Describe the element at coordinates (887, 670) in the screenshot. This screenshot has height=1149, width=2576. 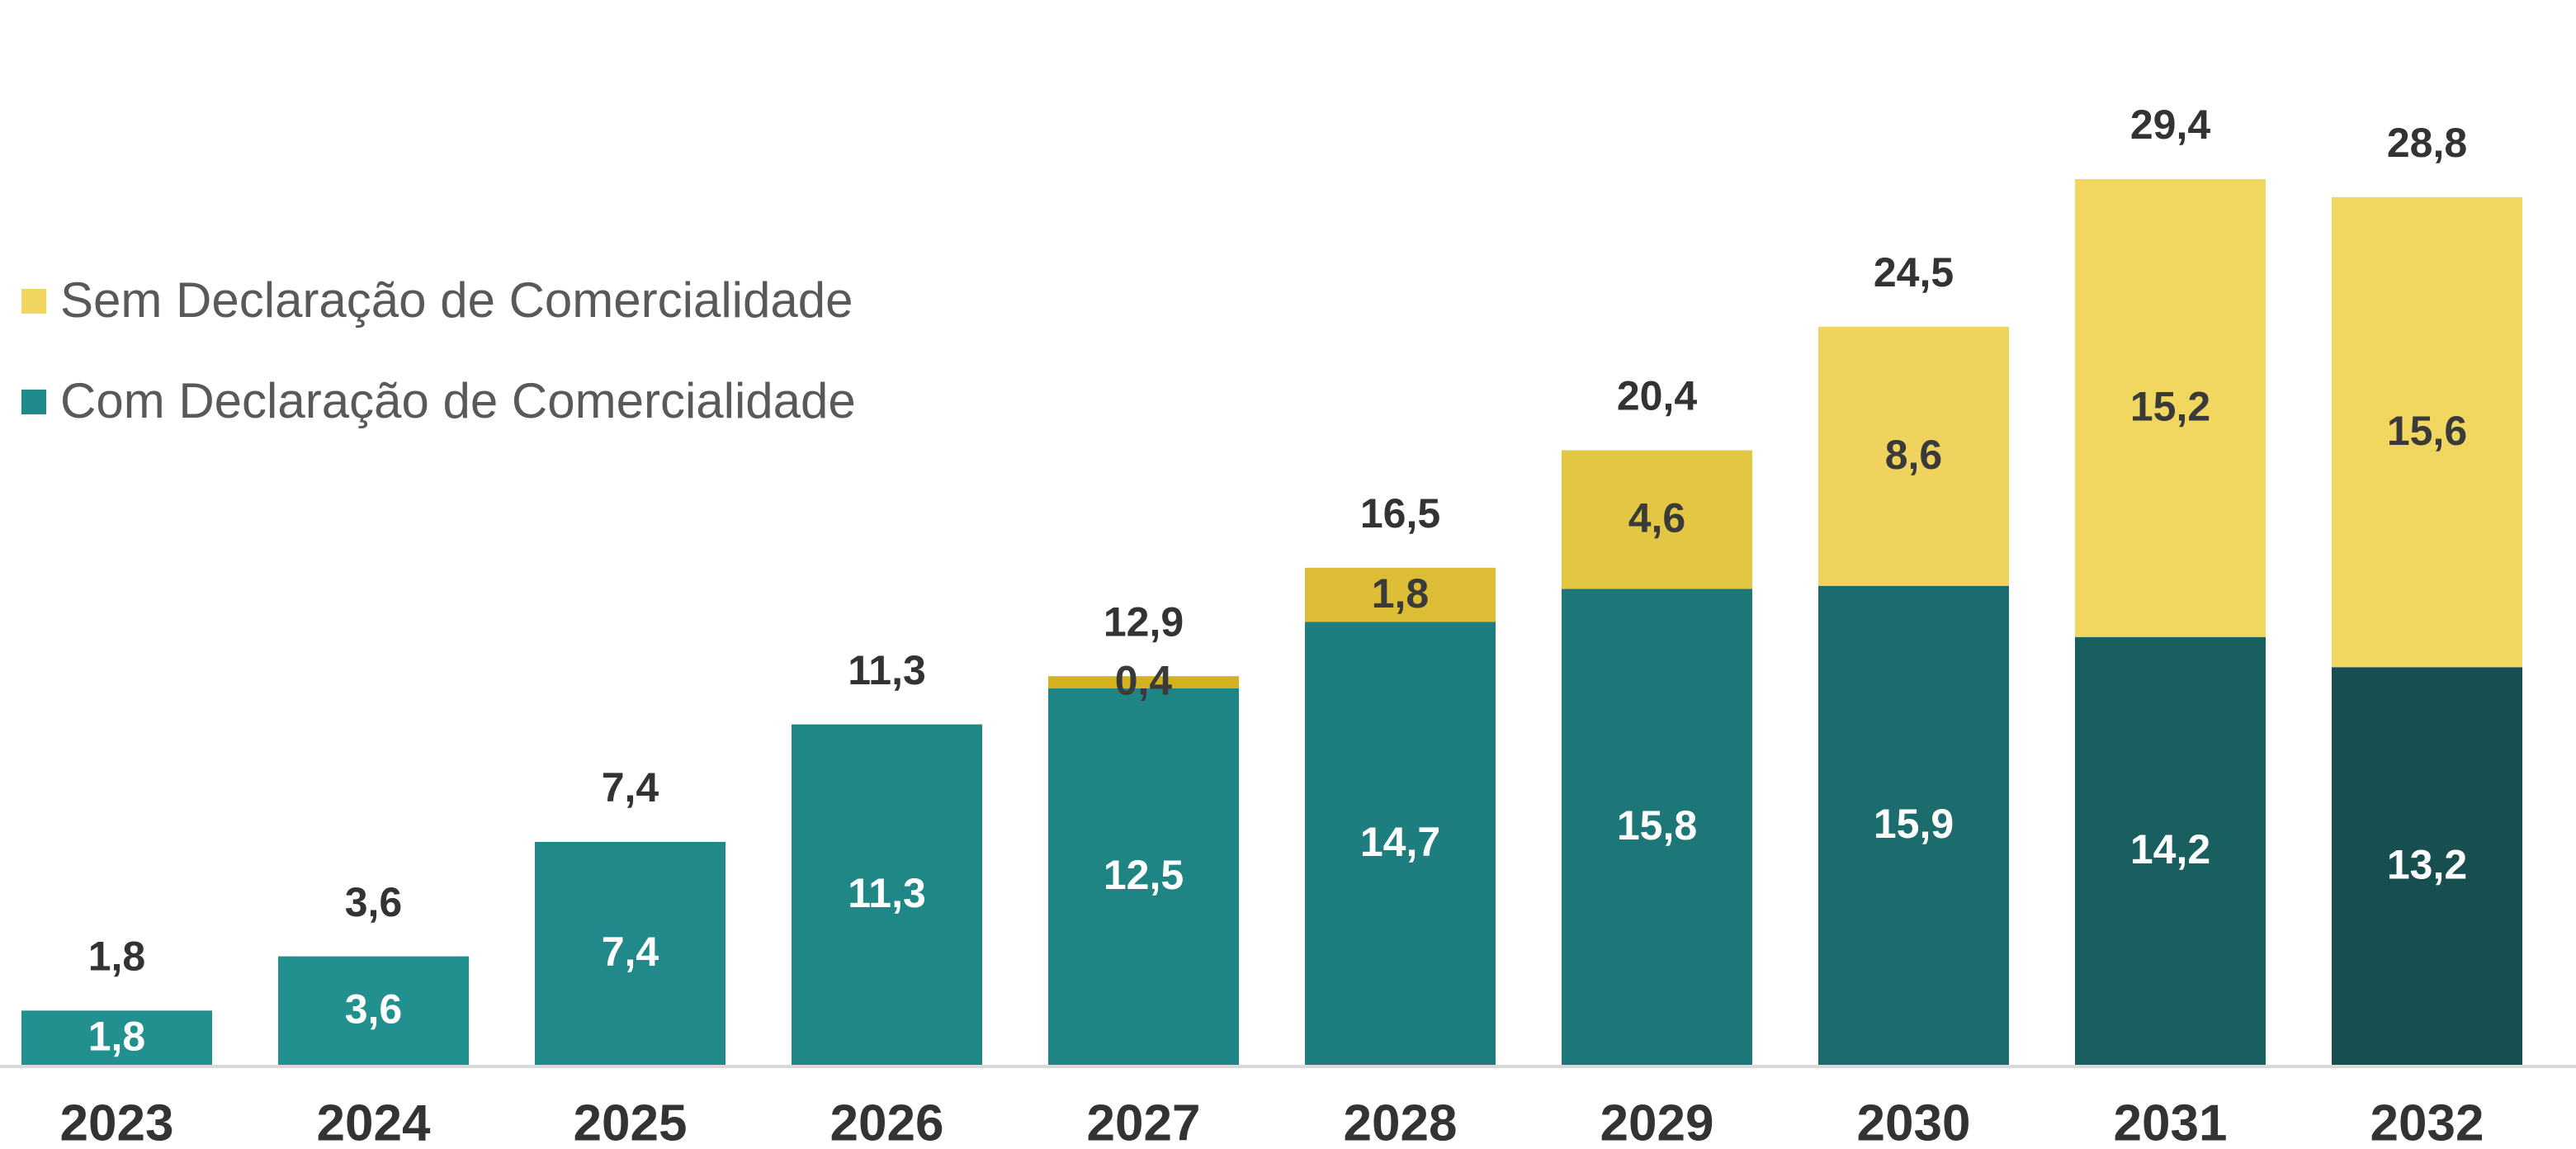
I see `total-label: 11,3` at that location.